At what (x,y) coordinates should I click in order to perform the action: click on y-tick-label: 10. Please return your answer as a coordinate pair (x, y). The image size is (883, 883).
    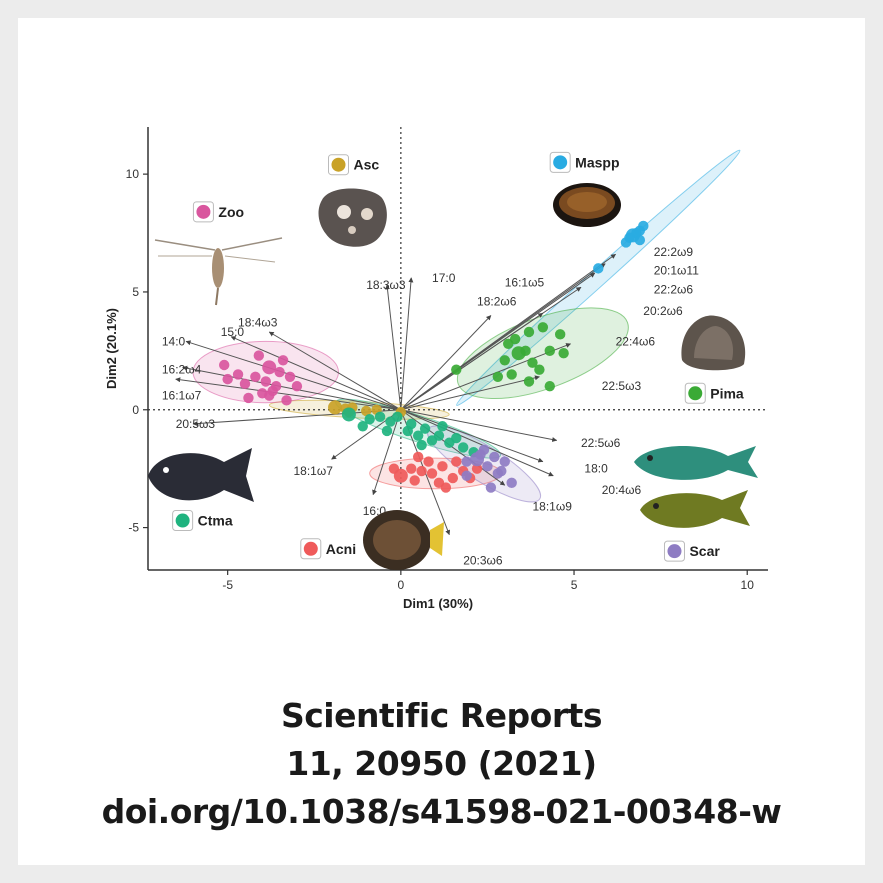
    Looking at the image, I should click on (133, 174).